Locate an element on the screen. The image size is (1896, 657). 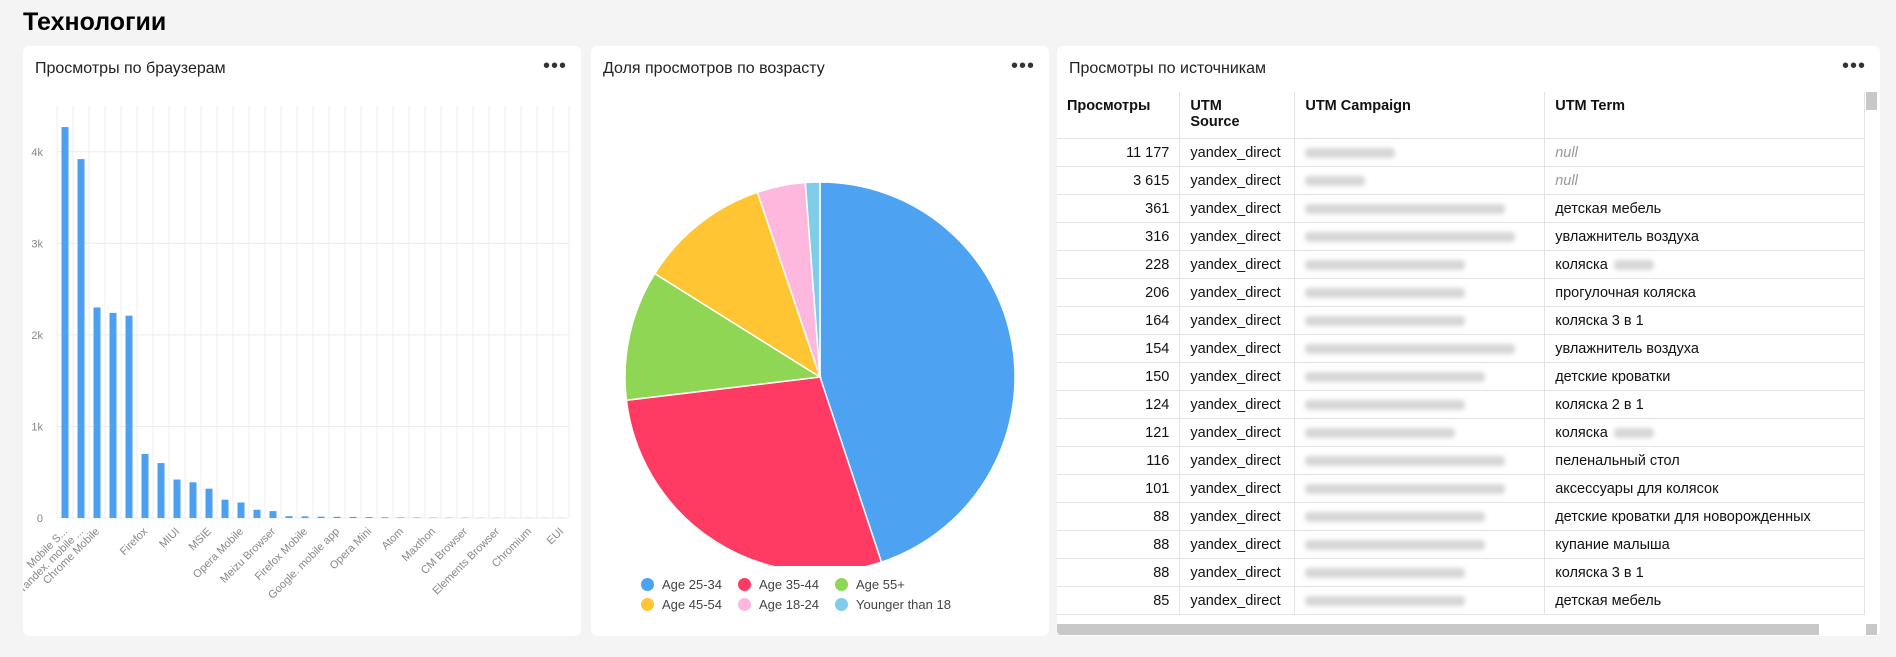
vertical-scrollbar is located at coordinates (1871, 101).